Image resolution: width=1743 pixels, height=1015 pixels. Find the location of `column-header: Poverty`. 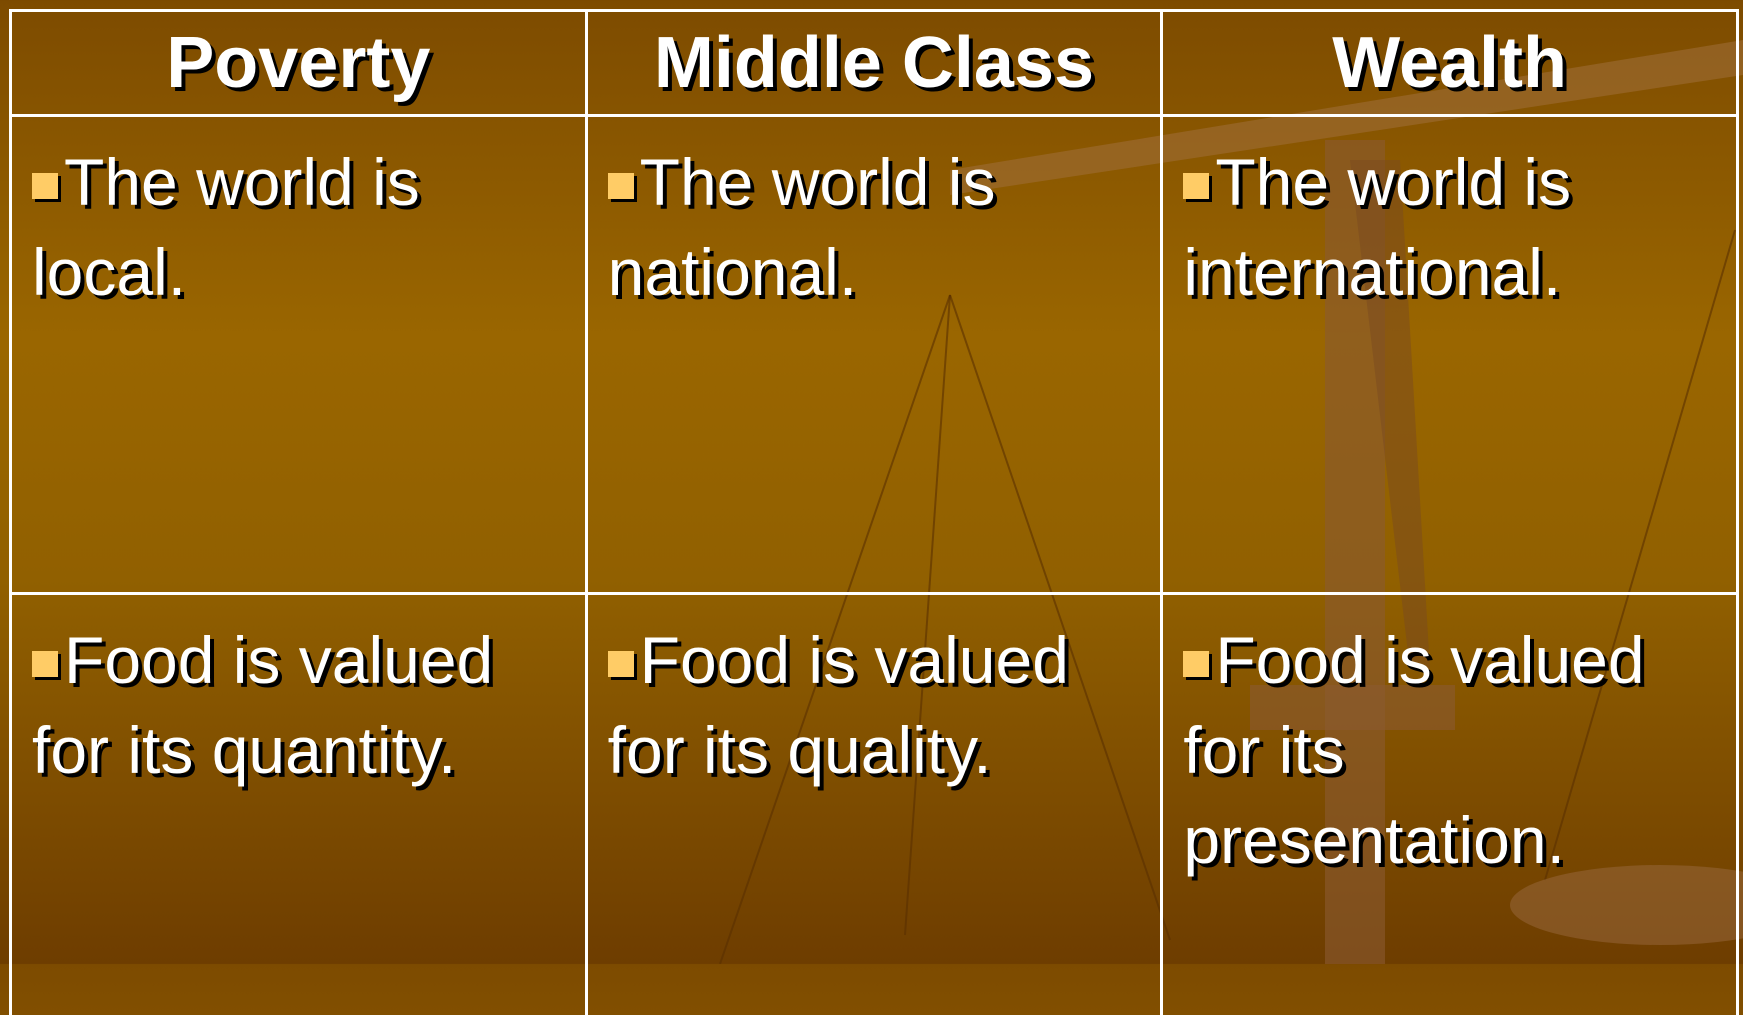

column-header: Poverty is located at coordinates (299, 63).